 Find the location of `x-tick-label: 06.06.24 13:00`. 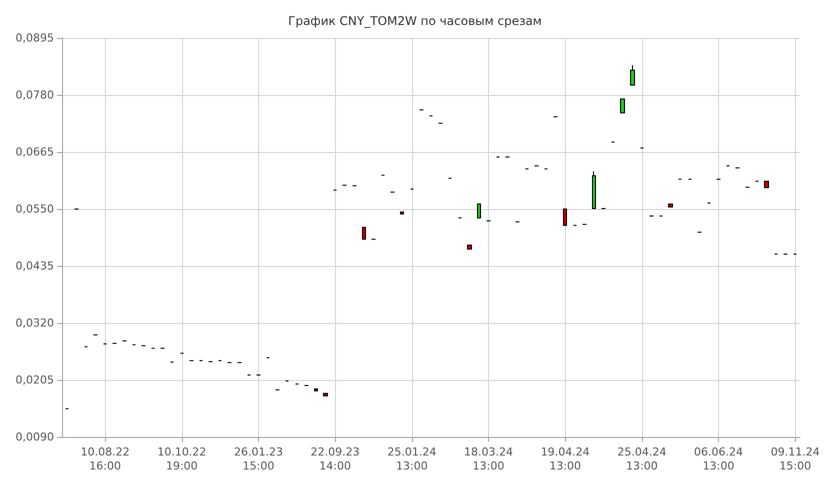

x-tick-label: 06.06.24 13:00 is located at coordinates (719, 459).